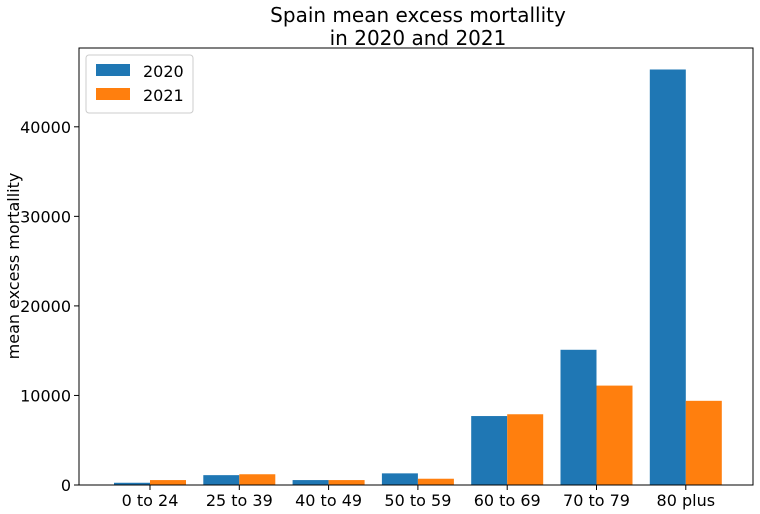 Image resolution: width=760 pixels, height=514 pixels. Describe the element at coordinates (45, 216) in the screenshot. I see `y-tick-label: 30000` at that location.